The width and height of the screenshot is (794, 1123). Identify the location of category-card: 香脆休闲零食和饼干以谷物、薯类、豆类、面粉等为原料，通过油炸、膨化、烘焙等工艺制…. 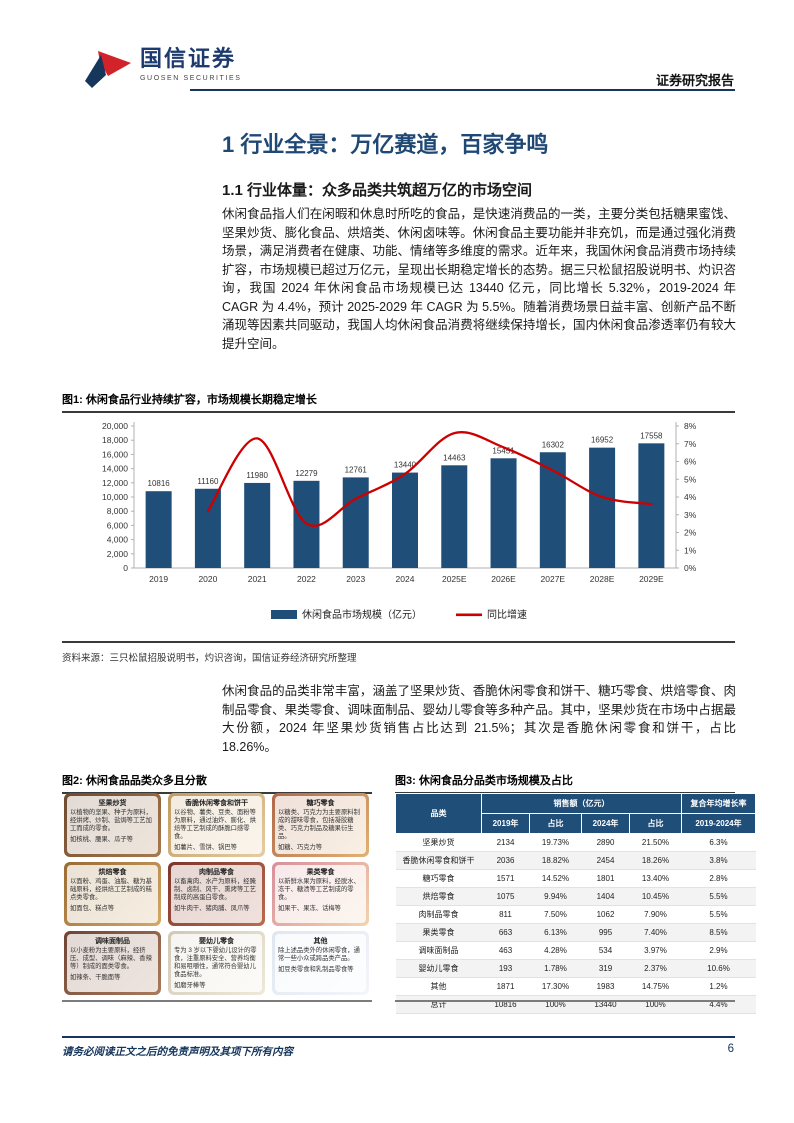
(216, 825).